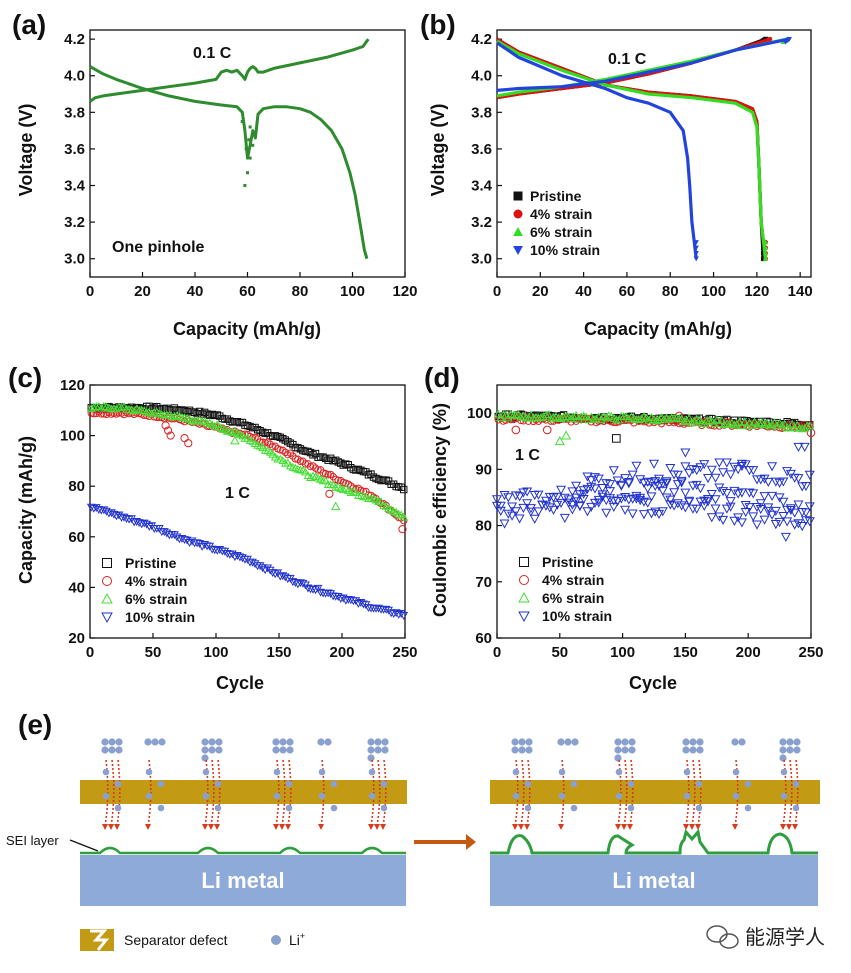 This screenshot has height=973, width=851. Describe the element at coordinates (713, 291) in the screenshot. I see `panel-b-xtick-label: 100` at that location.